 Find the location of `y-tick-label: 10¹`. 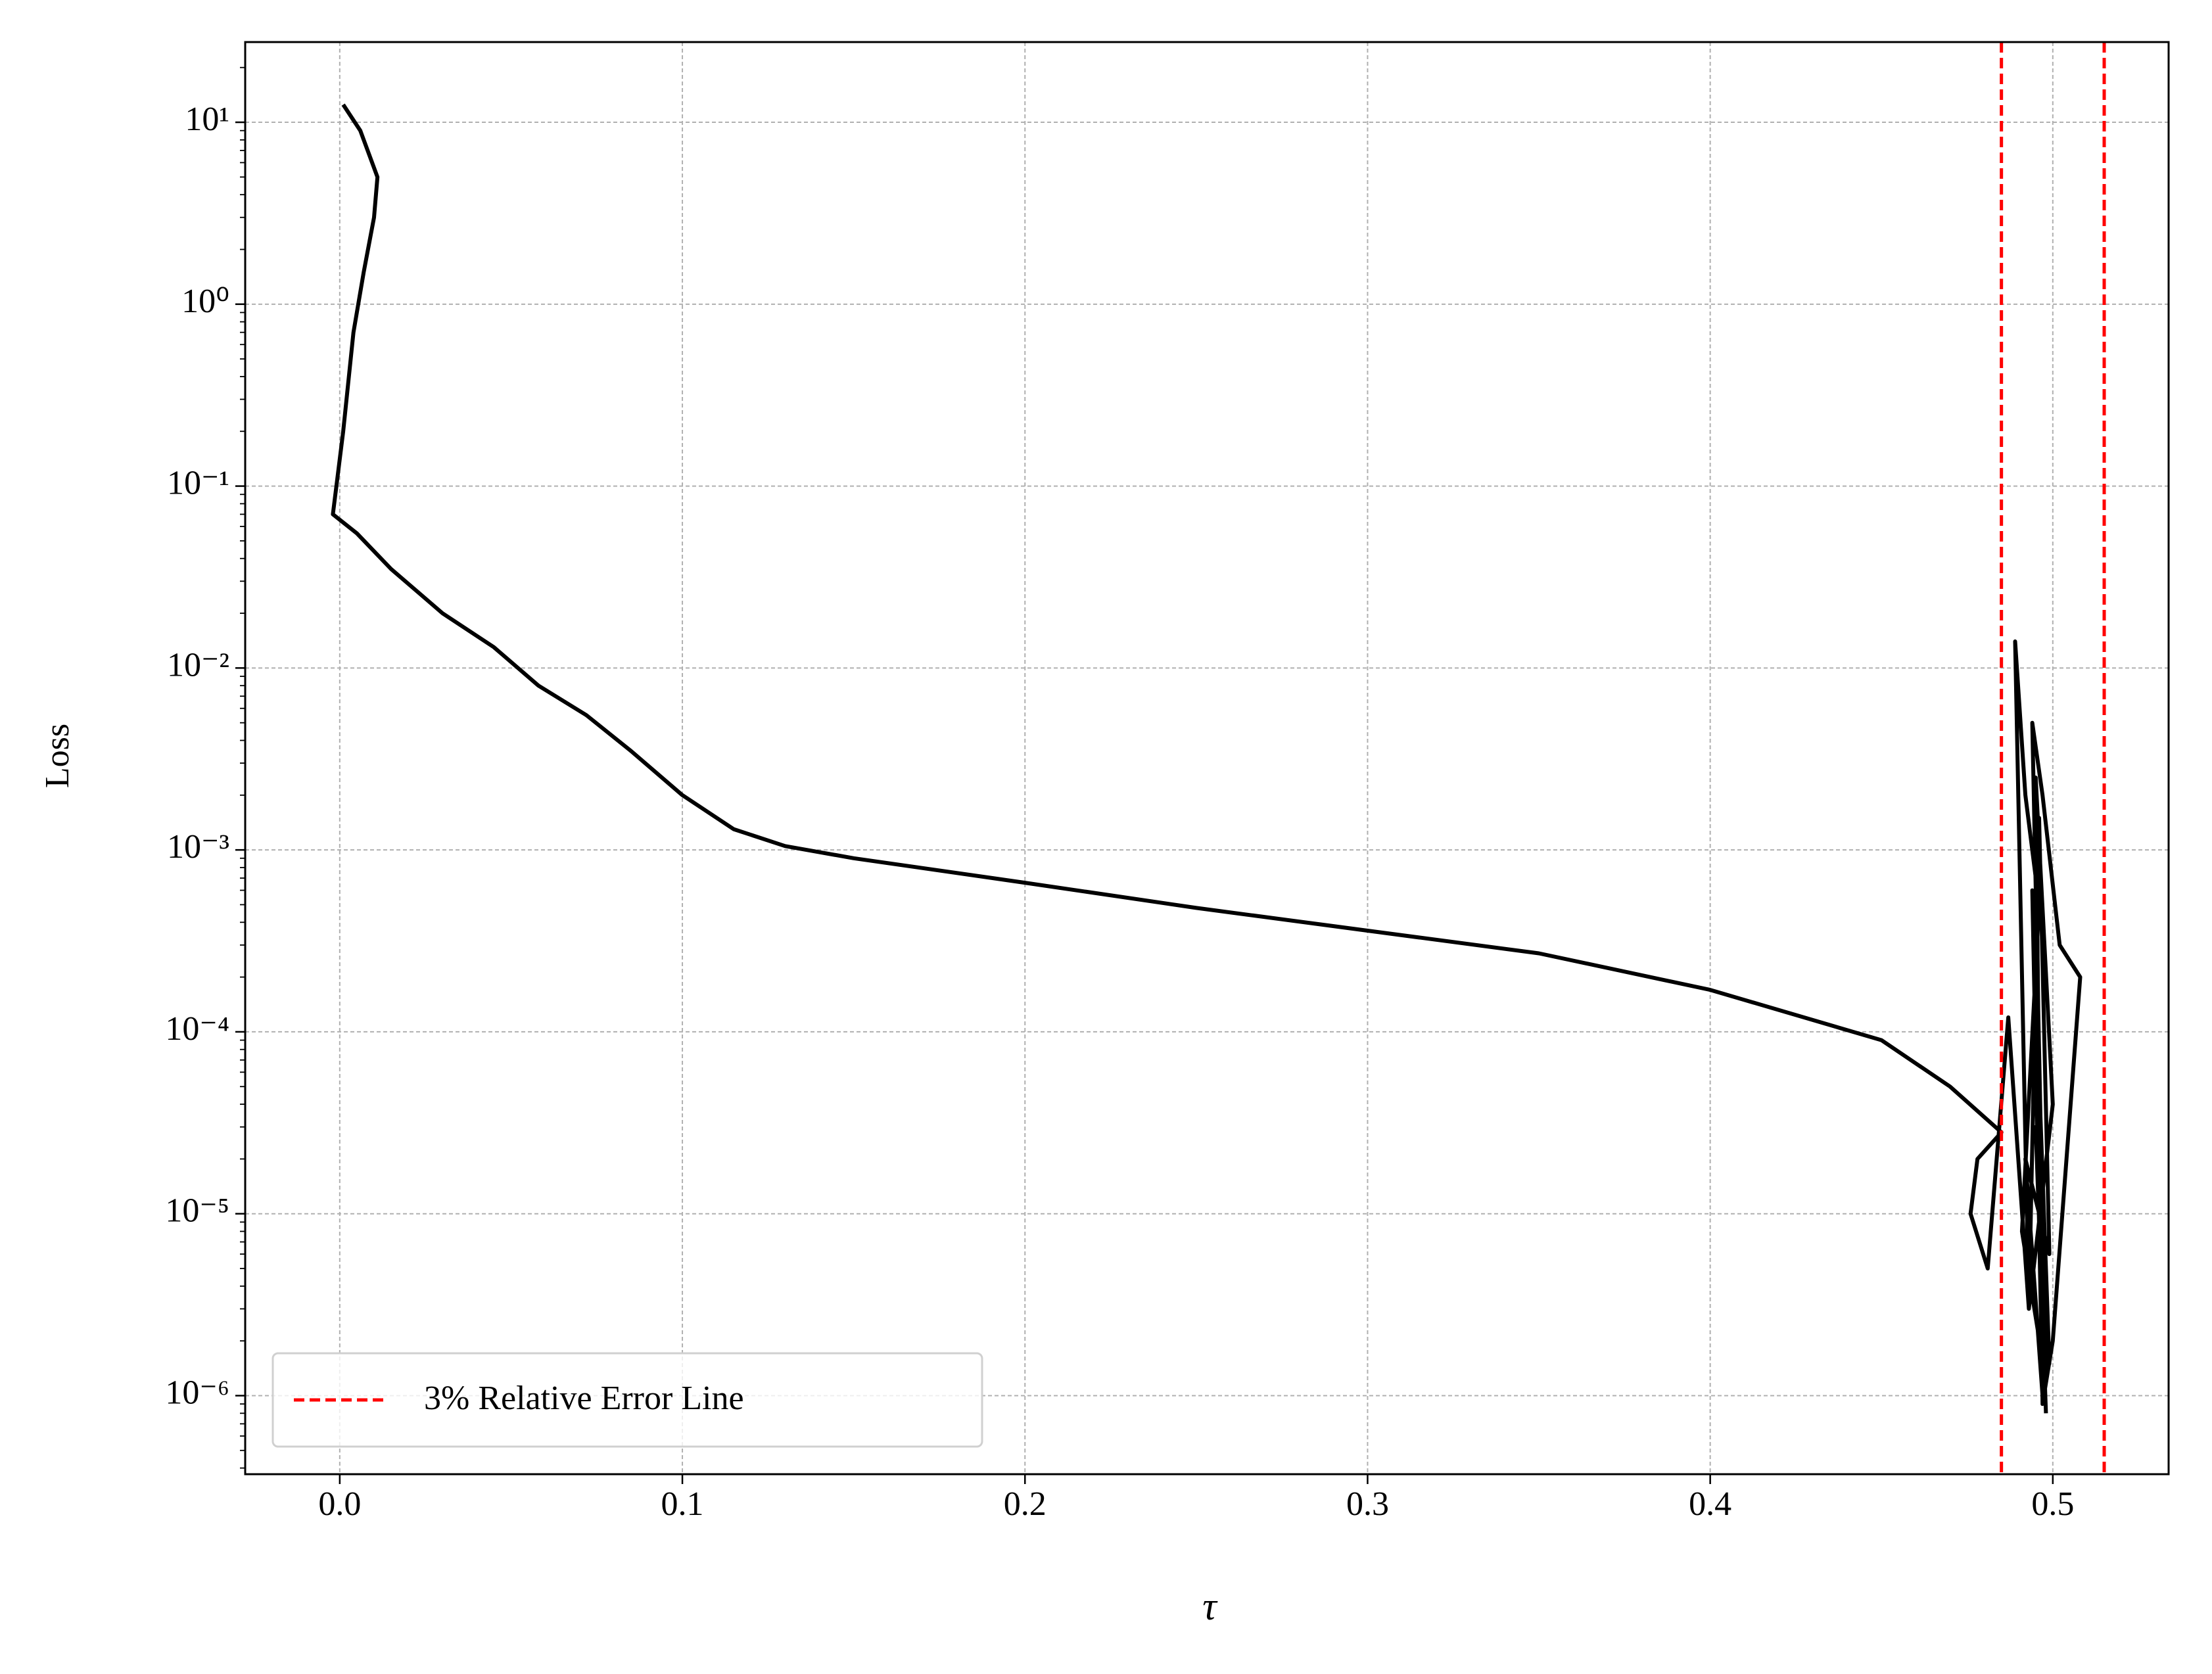

y-tick-label: 10¹ is located at coordinates (207, 119).